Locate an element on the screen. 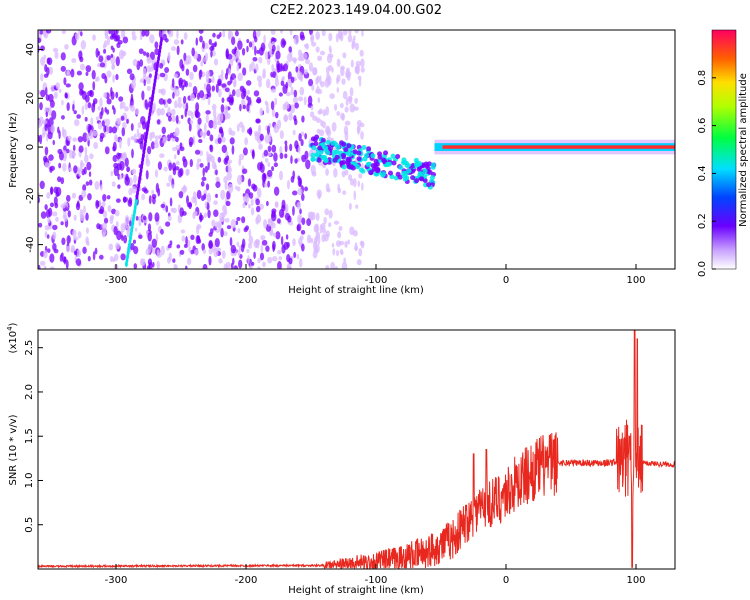 The image size is (750, 600). spectrogram-y-ticks: -40 -20 0 20 40 is located at coordinates (34, 148).